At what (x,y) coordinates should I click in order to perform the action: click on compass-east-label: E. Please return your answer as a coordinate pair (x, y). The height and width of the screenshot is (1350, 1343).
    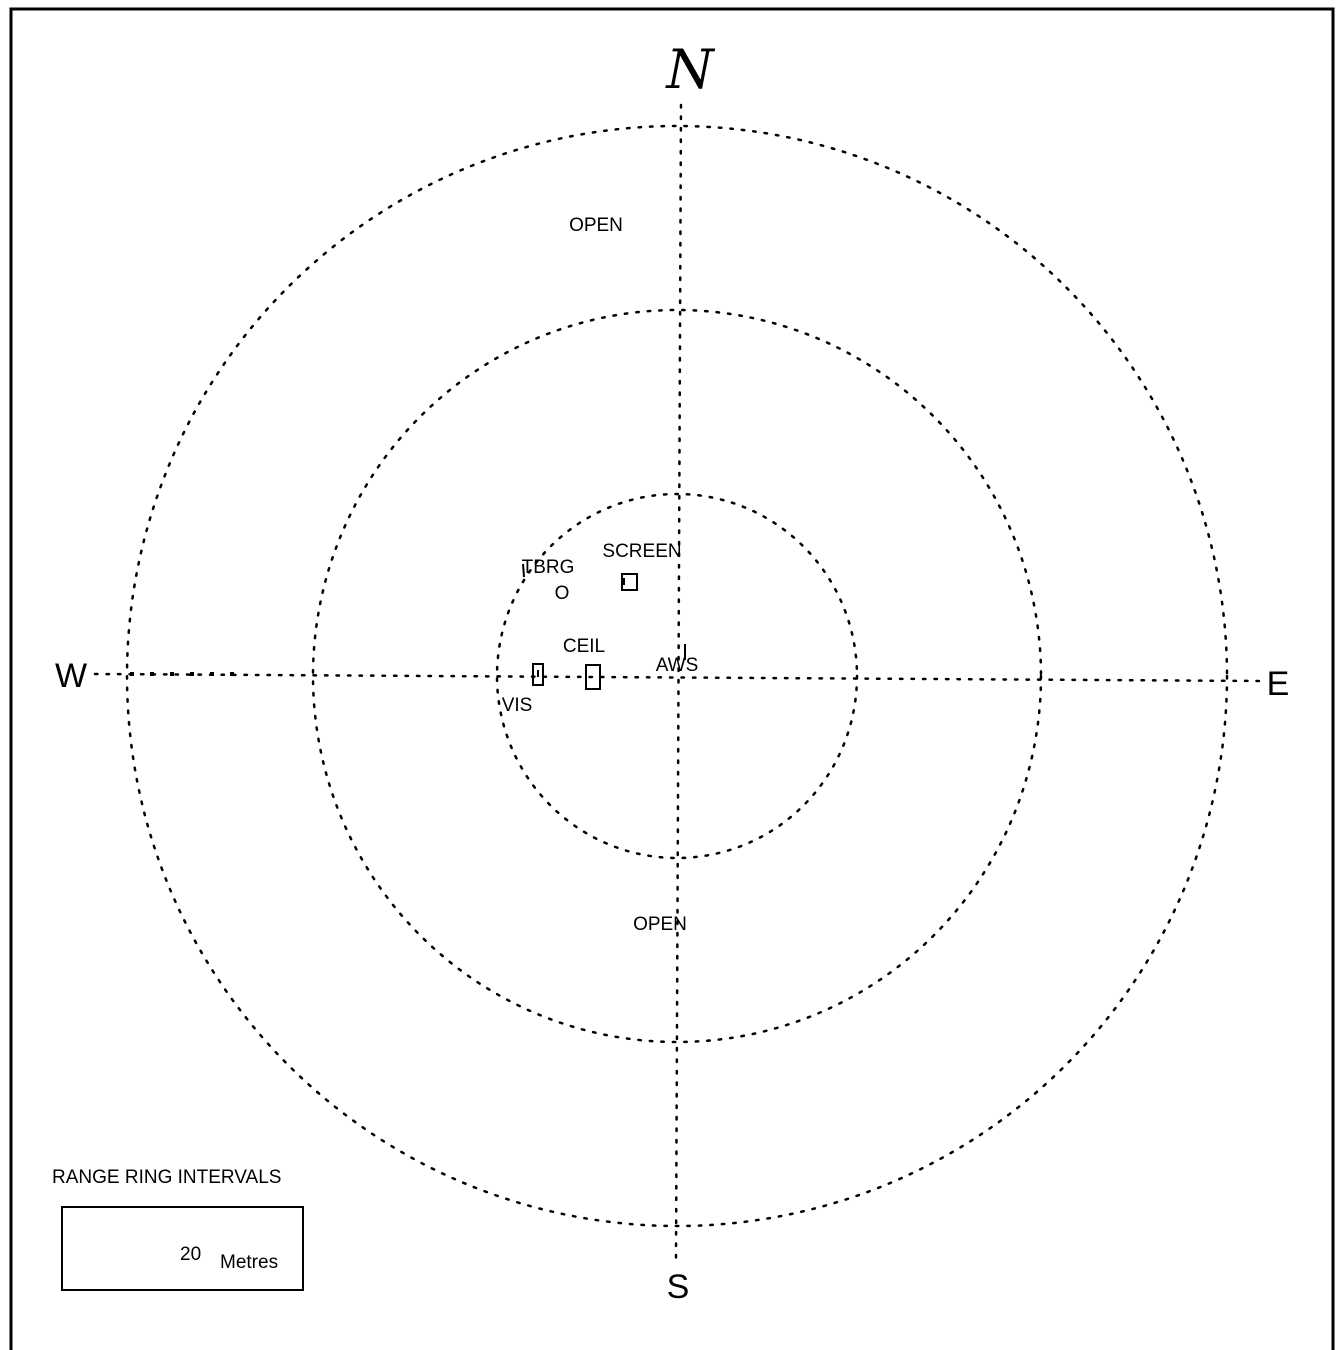
    Looking at the image, I should click on (1278, 684).